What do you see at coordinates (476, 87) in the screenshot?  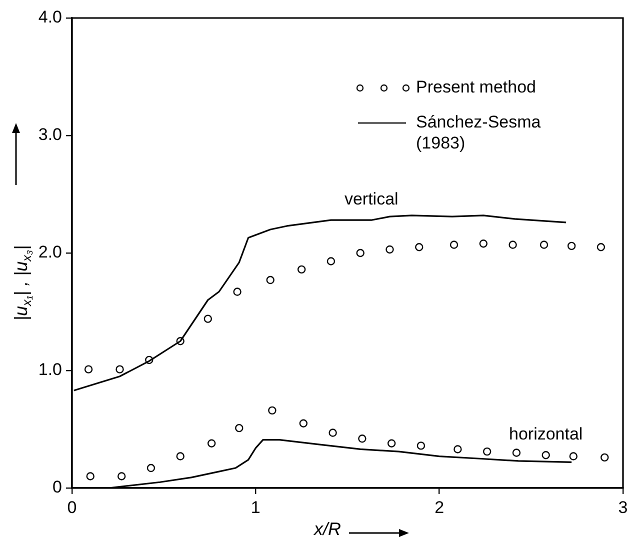 I see `legend-label: Present method` at bounding box center [476, 87].